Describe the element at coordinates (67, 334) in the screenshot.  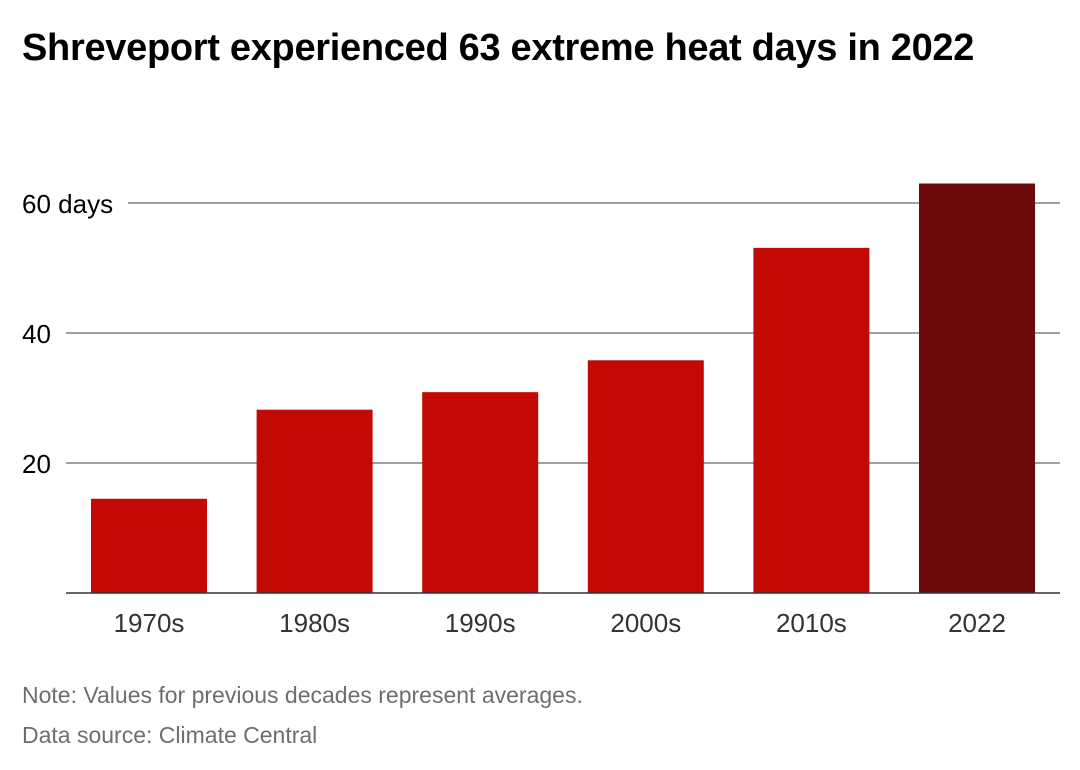
I see `y-axis-labels: 20 40 60 days` at that location.